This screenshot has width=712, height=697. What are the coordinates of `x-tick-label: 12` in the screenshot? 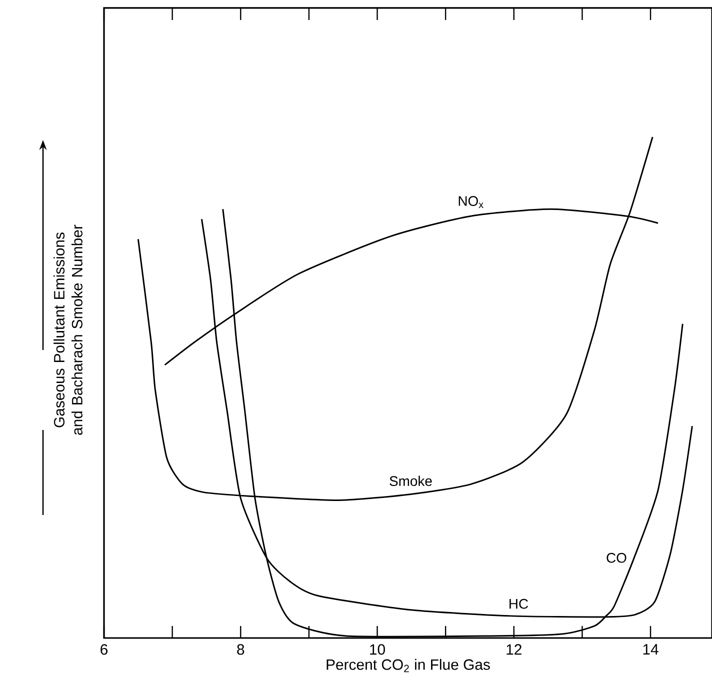 It's located at (514, 649).